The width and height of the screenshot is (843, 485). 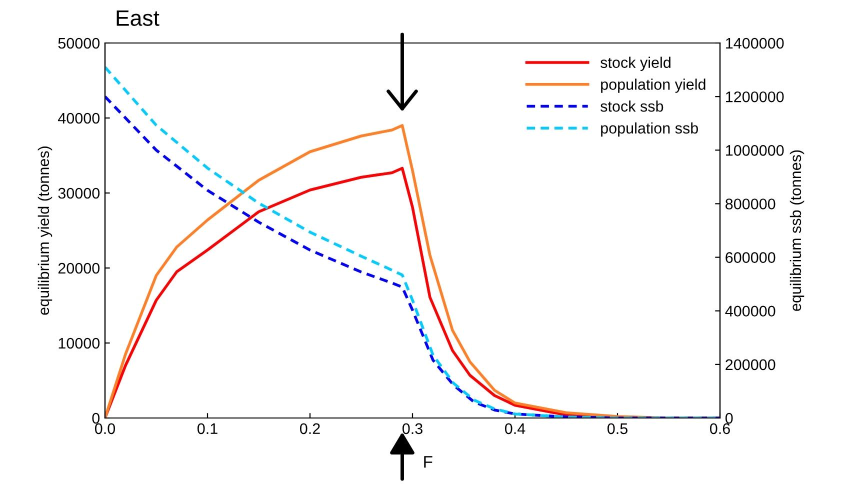 I want to click on y2-tick-label: 400000, so click(x=750, y=311).